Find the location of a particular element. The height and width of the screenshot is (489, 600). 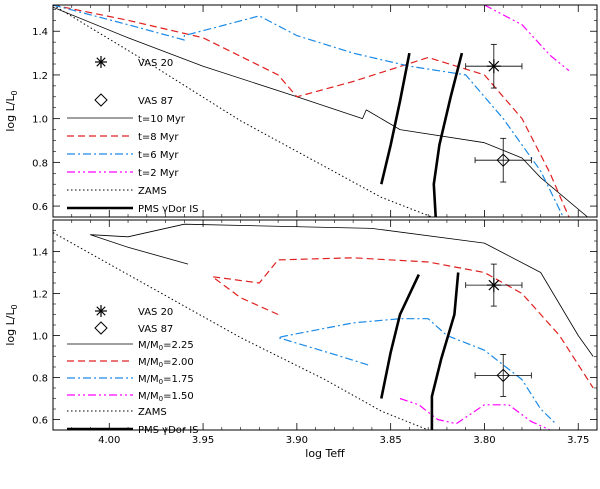

x-tick-label: 3.80 is located at coordinates (484, 440).